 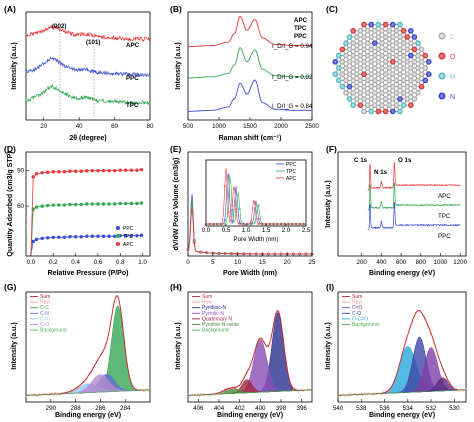 What do you see at coordinates (401, 262) in the screenshot?
I see `f-xtick-label-600: 600` at bounding box center [401, 262].